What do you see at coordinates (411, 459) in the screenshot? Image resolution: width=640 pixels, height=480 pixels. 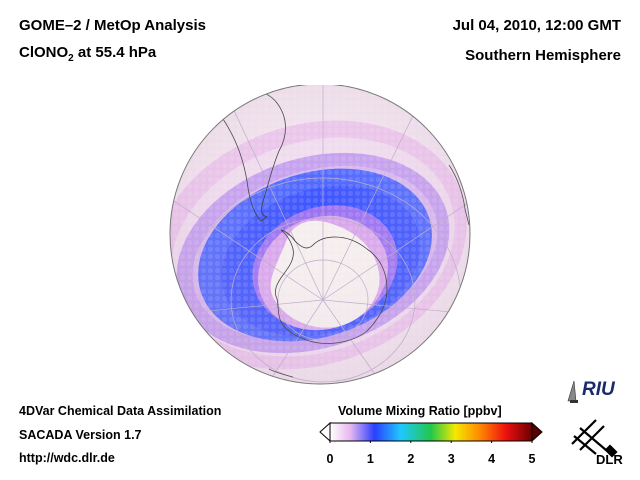 I see `colorbar-tick-label: 2` at bounding box center [411, 459].